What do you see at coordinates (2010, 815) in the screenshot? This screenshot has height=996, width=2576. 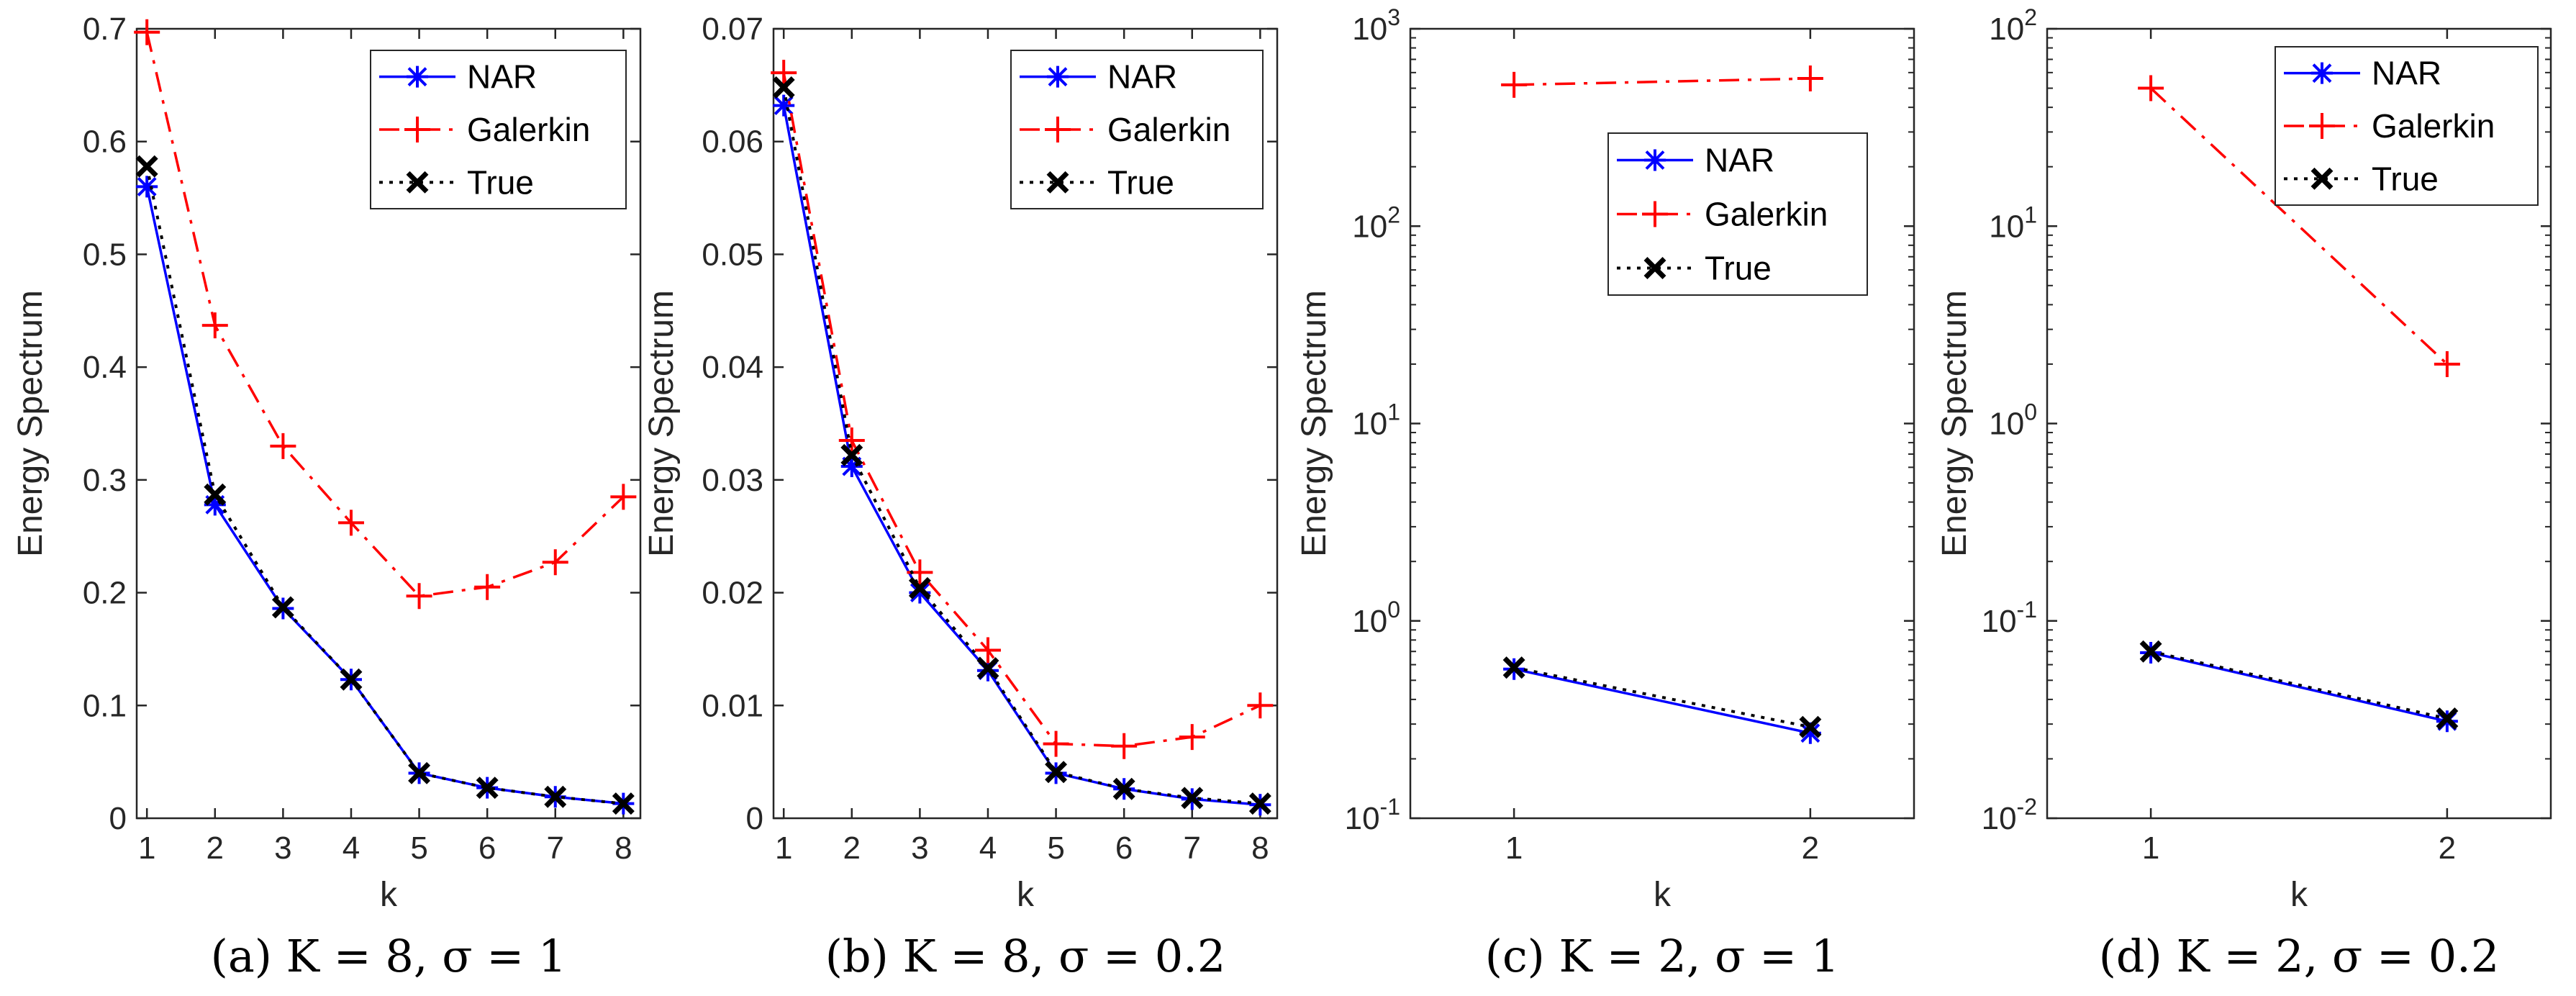 I see `y-tick-label: 10⁻²` at bounding box center [2010, 815].